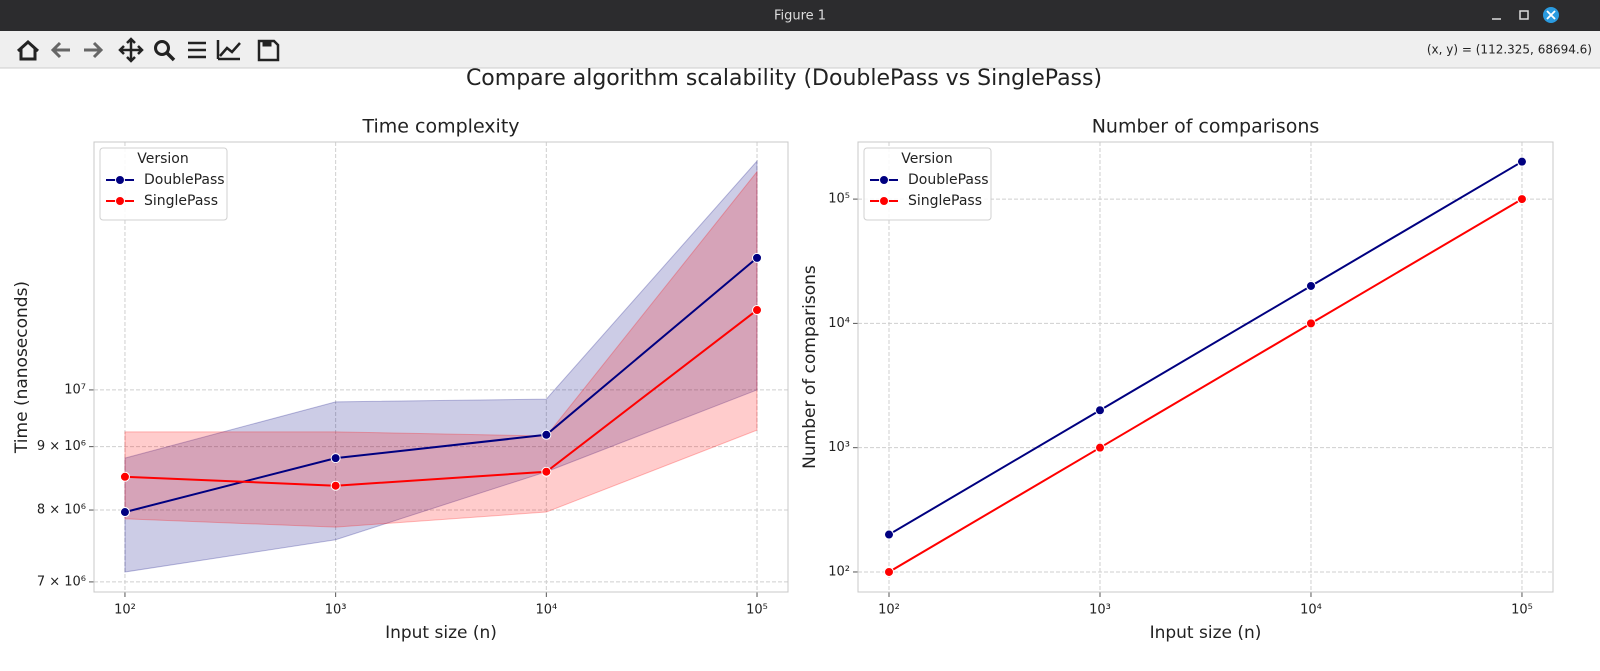 This screenshot has width=1600, height=671. What do you see at coordinates (440, 127) in the screenshot?
I see `chart-title: Time complexity` at bounding box center [440, 127].